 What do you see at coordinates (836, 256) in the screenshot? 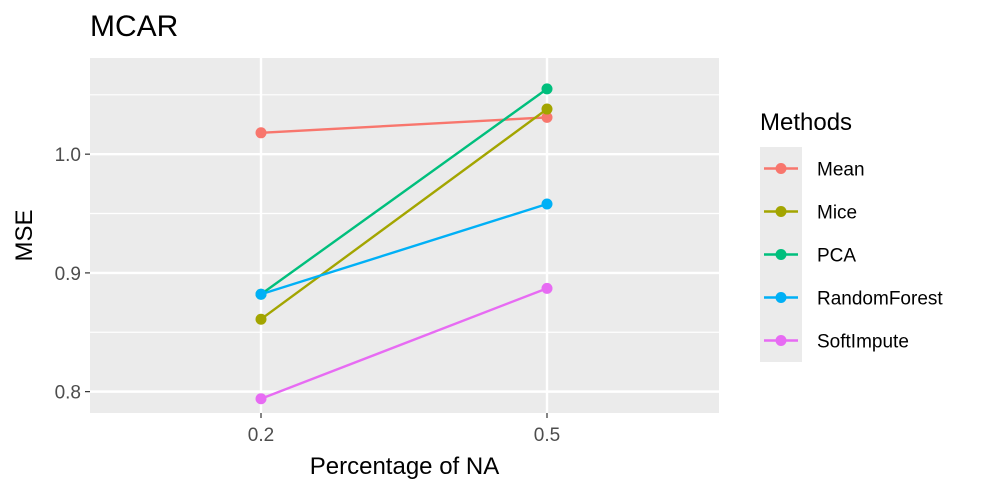
I see `legend-label: PCA` at bounding box center [836, 256].